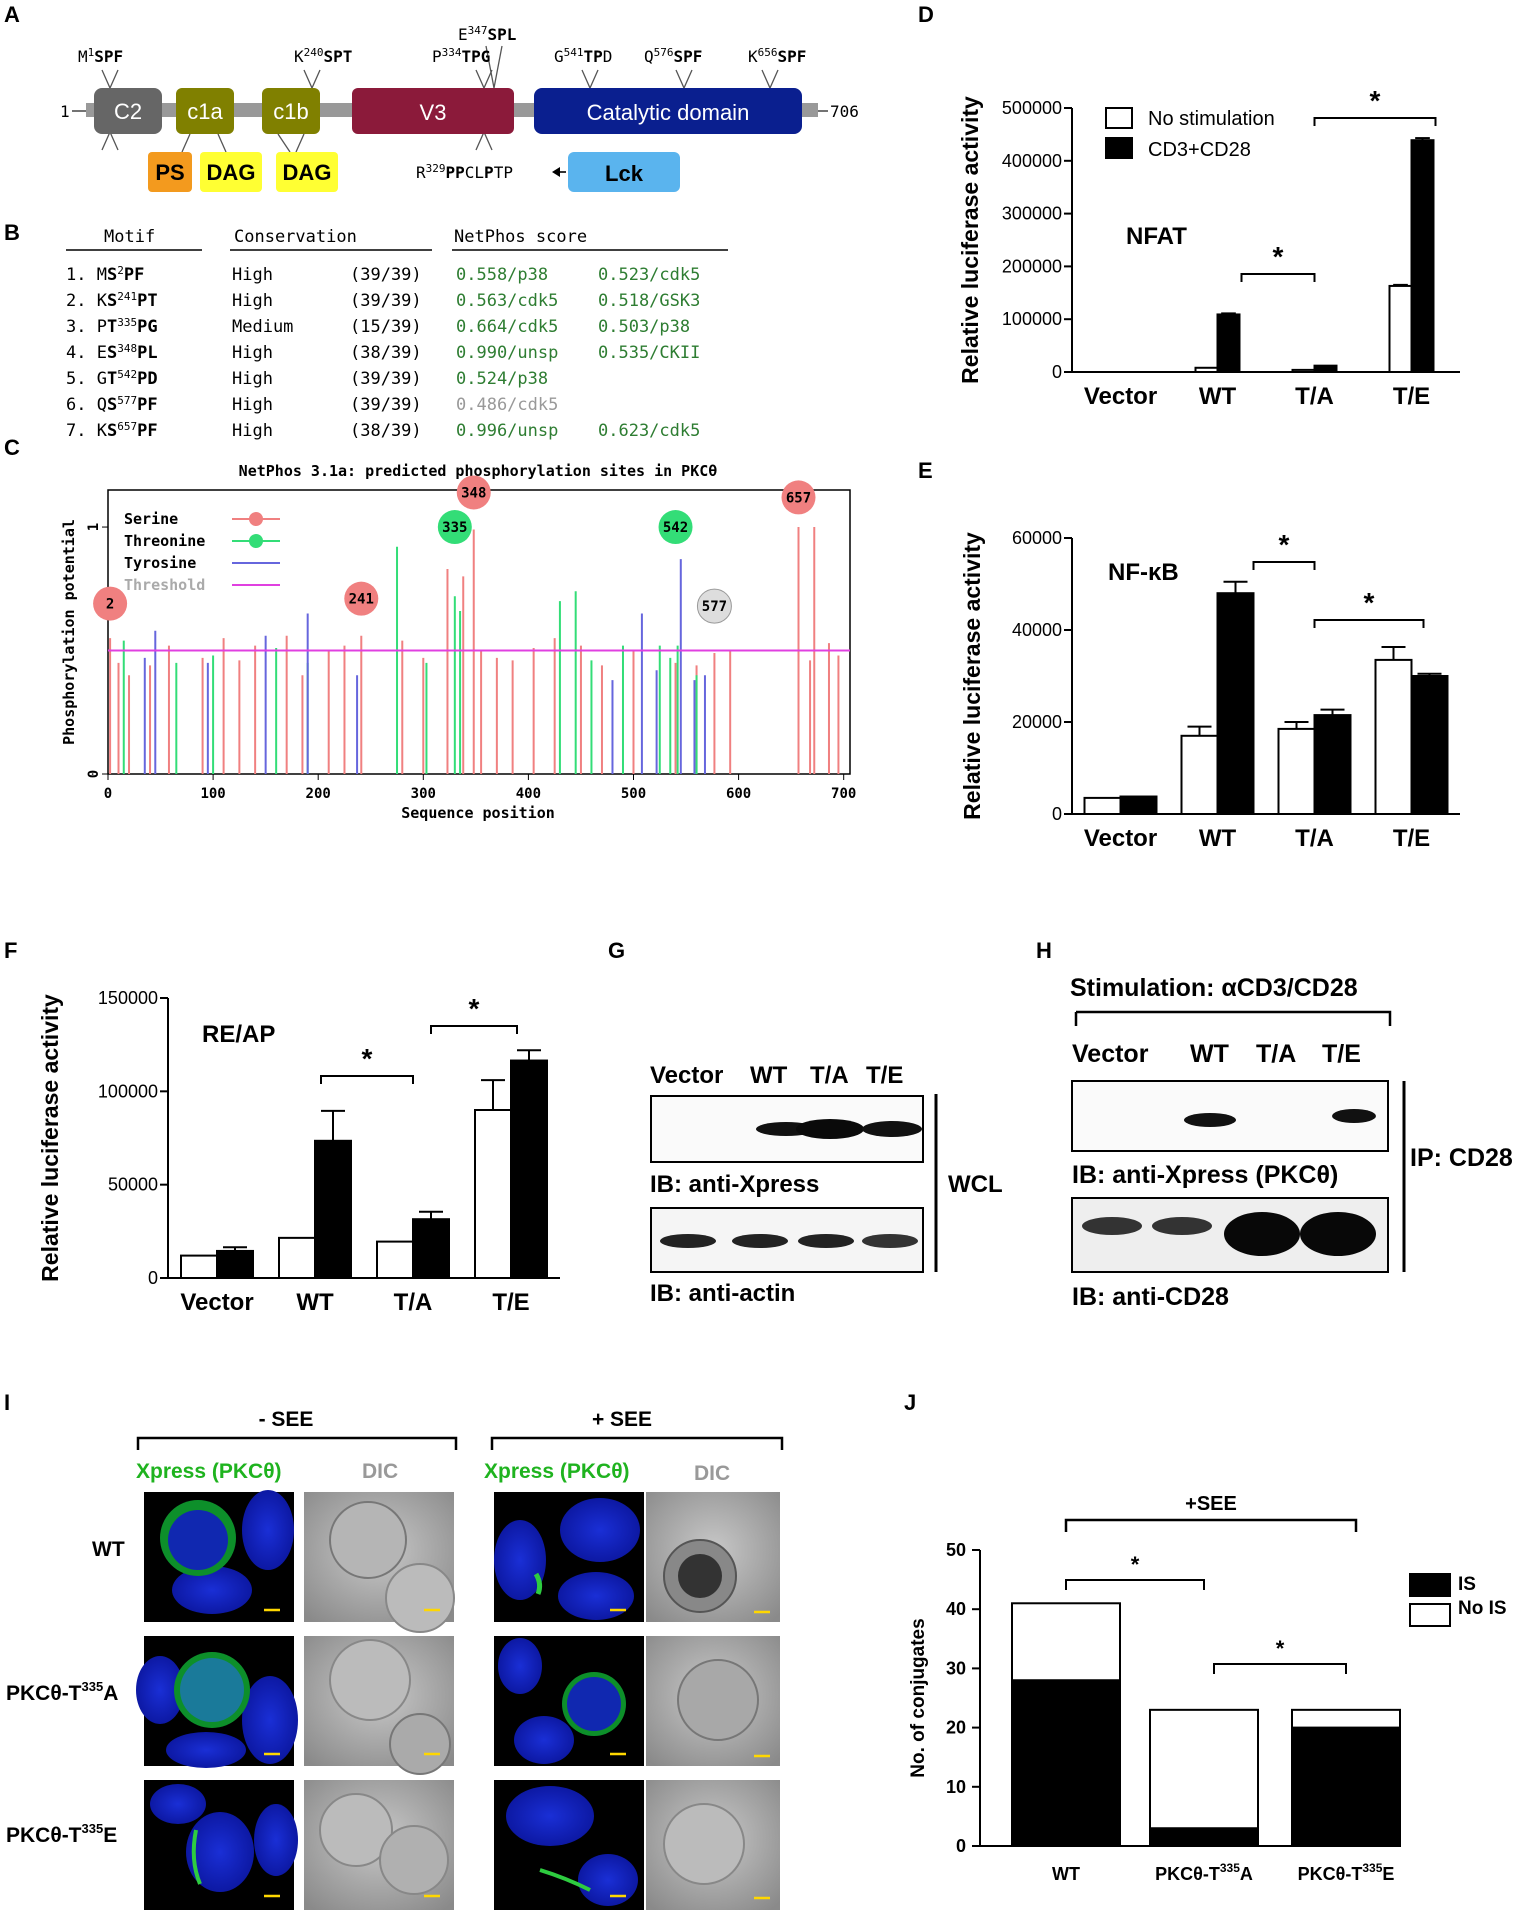  What do you see at coordinates (65, 111) in the screenshot?
I see `sequence-start: 1` at bounding box center [65, 111].